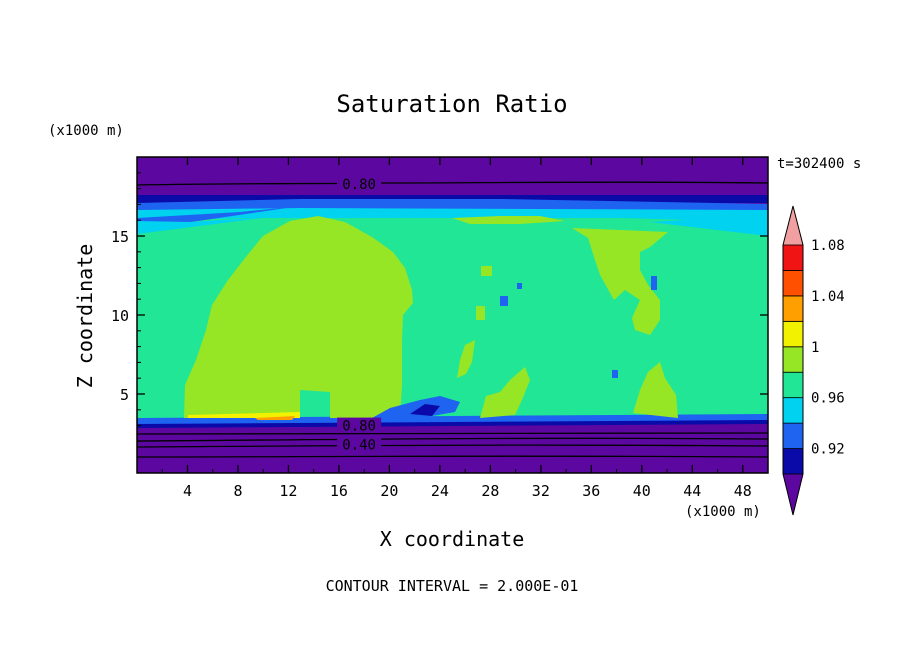 The width and height of the screenshot is (904, 654). Describe the element at coordinates (723, 512) in the screenshot. I see `x-unit-label: (x1000 m)` at that location.